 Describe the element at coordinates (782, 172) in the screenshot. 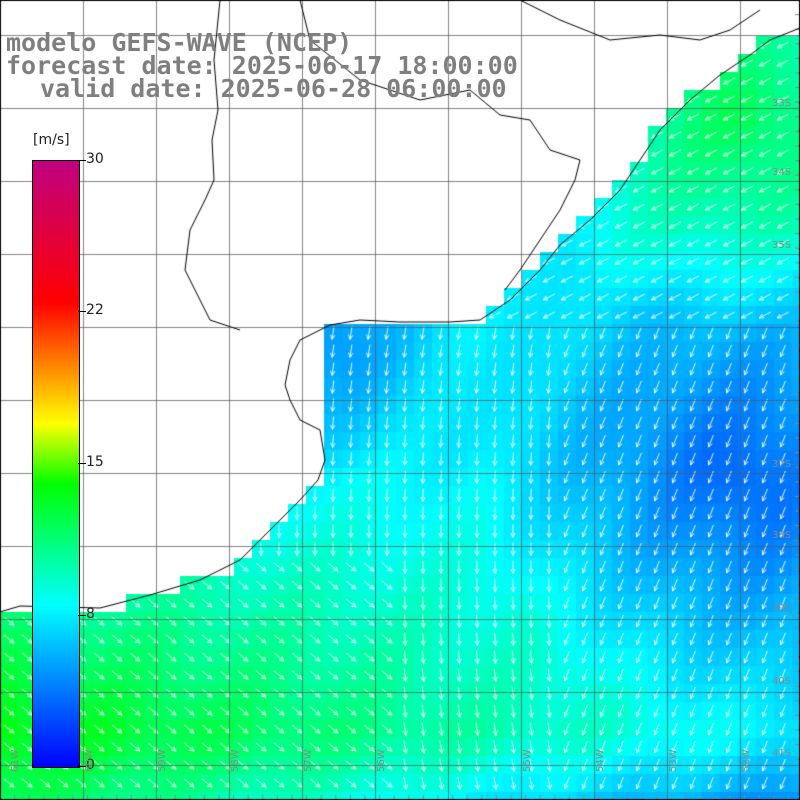

I see `lat-label: 34S` at that location.